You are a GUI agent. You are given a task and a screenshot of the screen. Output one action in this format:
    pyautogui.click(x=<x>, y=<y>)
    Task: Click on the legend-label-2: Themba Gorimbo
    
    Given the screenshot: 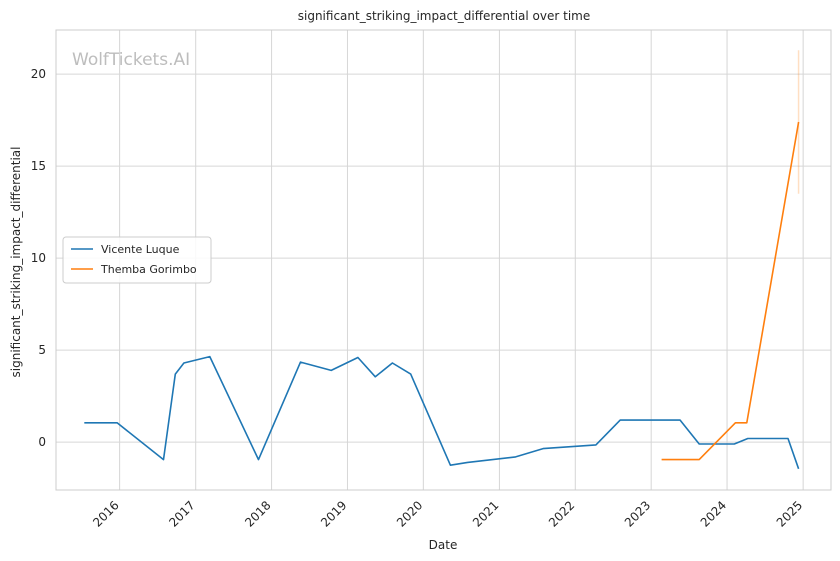 What is the action you would take?
    pyautogui.click(x=148, y=269)
    